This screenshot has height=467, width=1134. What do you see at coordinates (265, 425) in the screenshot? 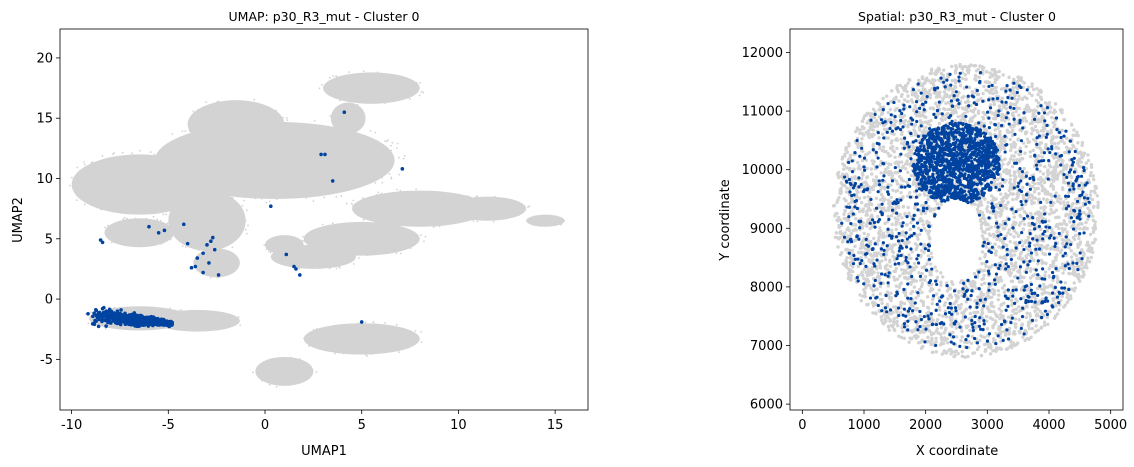
I see `x-tick-label: 0` at bounding box center [265, 425].